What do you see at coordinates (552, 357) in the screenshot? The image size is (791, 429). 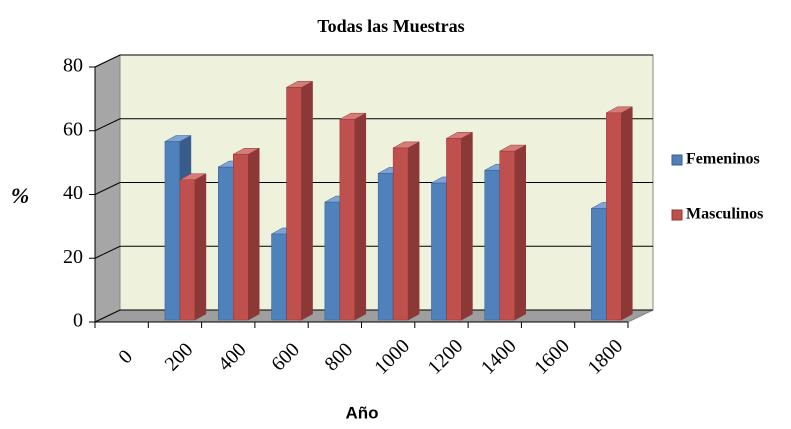 I see `x-tick-label: 1600` at bounding box center [552, 357].